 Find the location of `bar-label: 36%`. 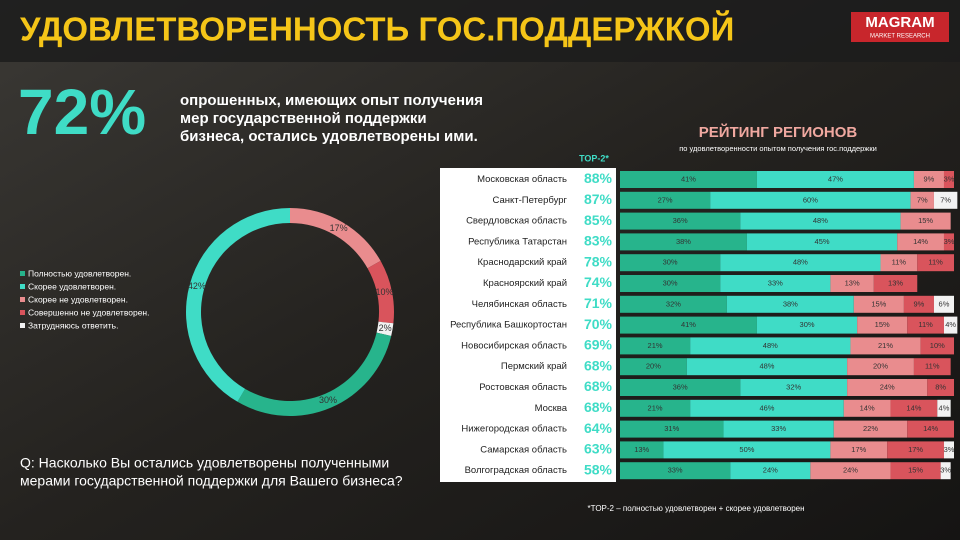

bar-label: 36% is located at coordinates (680, 220).